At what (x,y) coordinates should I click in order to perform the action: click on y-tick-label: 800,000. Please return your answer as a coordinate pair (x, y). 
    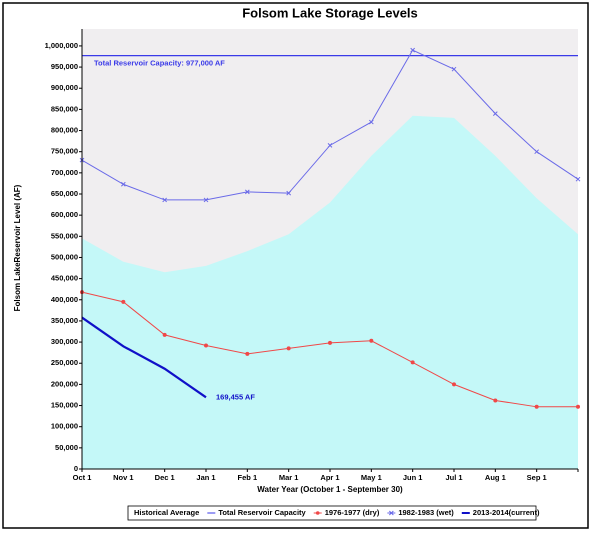
    Looking at the image, I should click on (64, 130).